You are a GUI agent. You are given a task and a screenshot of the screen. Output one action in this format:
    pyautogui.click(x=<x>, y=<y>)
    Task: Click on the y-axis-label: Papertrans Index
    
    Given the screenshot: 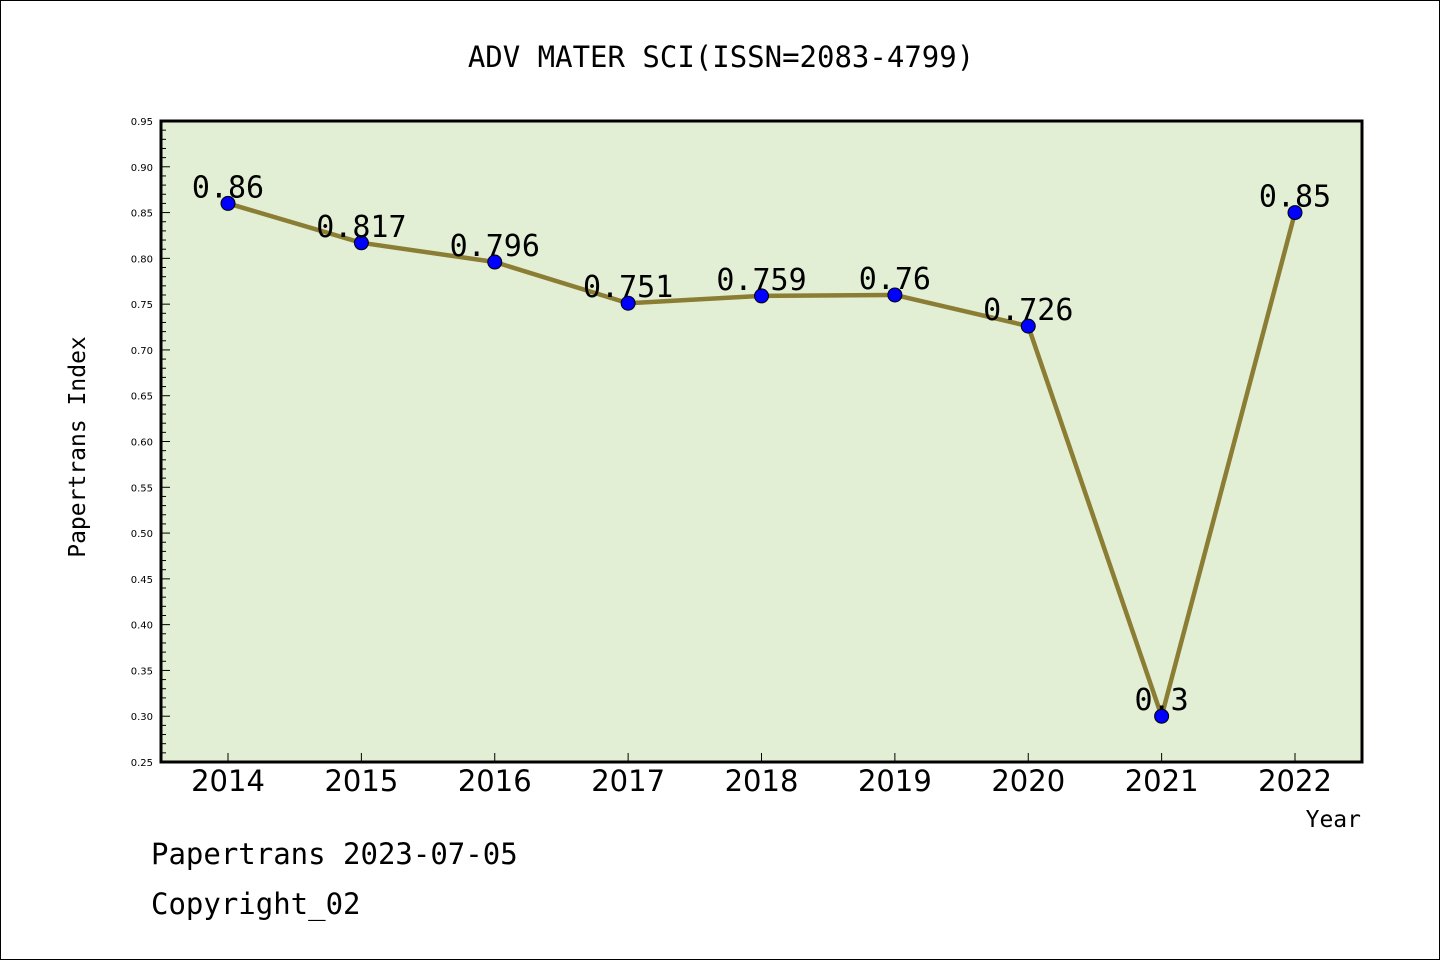 What is the action you would take?
    pyautogui.click(x=78, y=447)
    